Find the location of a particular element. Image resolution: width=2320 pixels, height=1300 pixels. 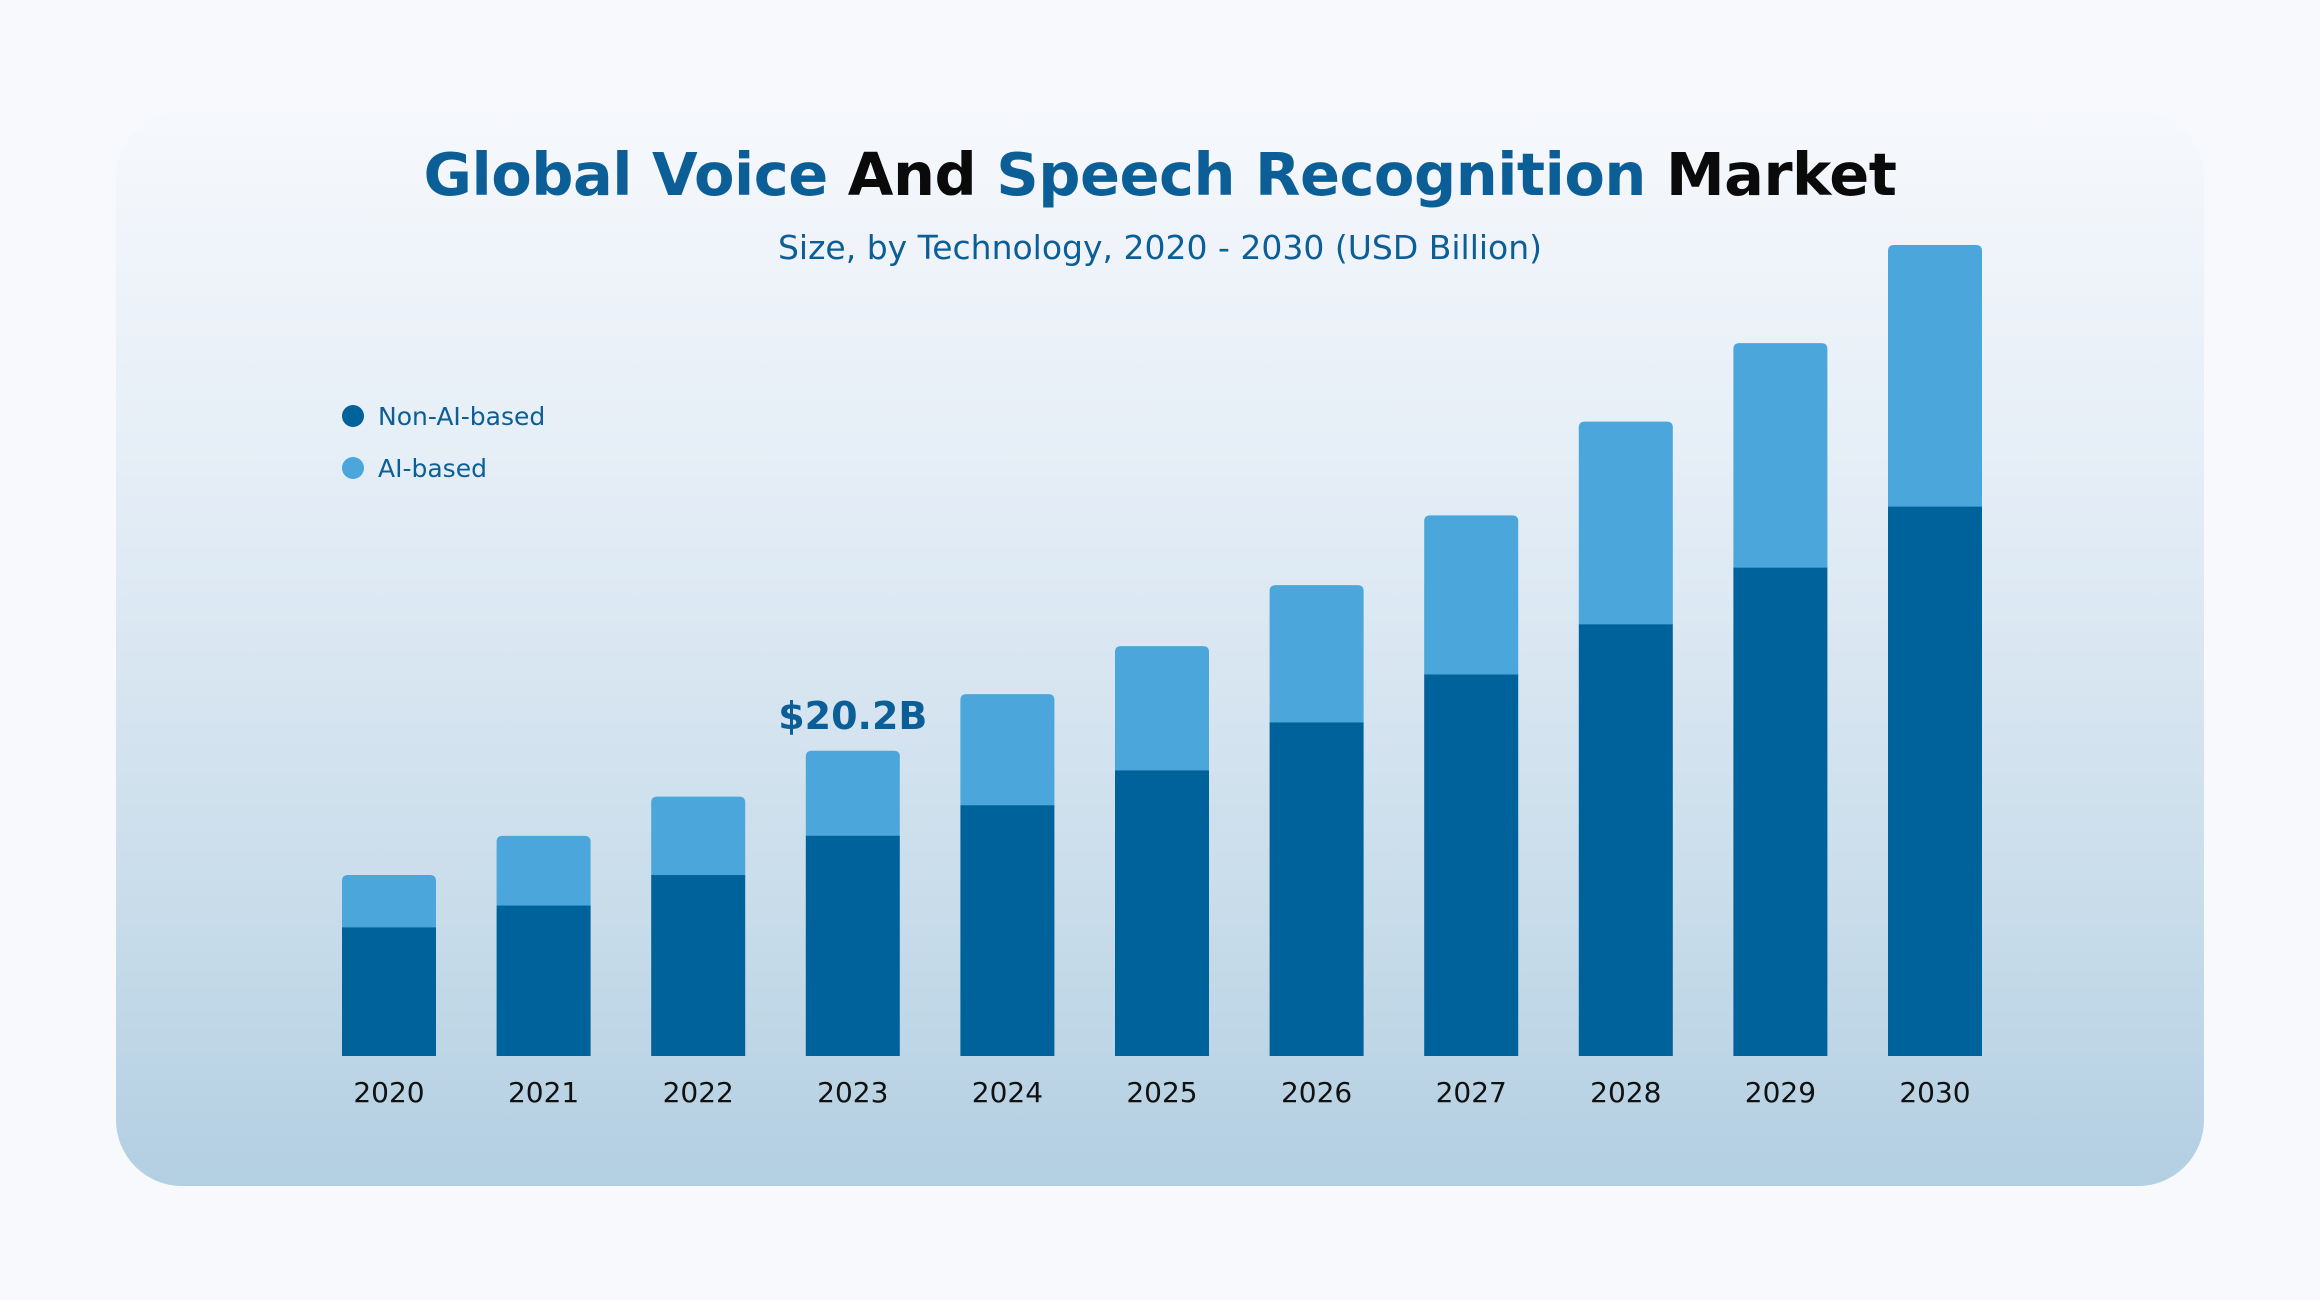

bar-ai-2027 is located at coordinates (1471, 595).